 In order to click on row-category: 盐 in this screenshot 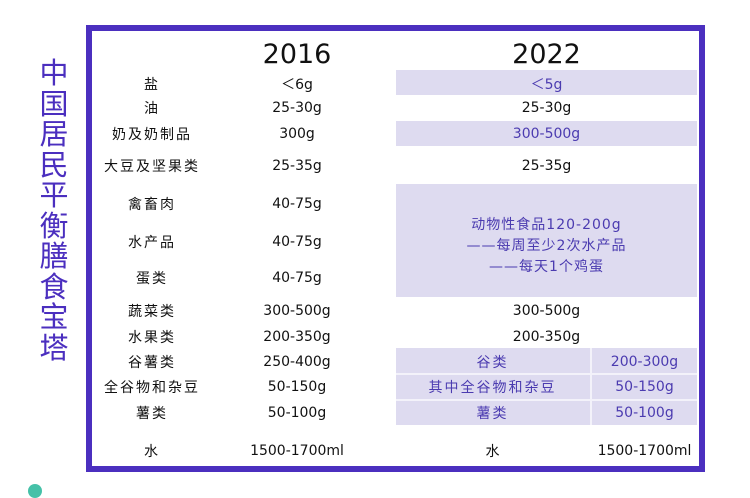, I will do `click(152, 85)`.